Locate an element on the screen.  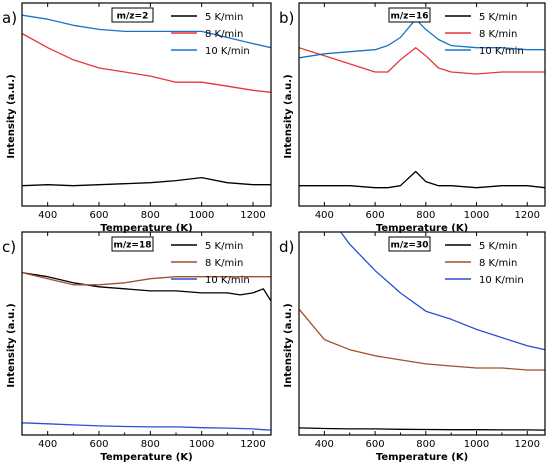
tag-label: m/z=16 is located at coordinates (410, 17).